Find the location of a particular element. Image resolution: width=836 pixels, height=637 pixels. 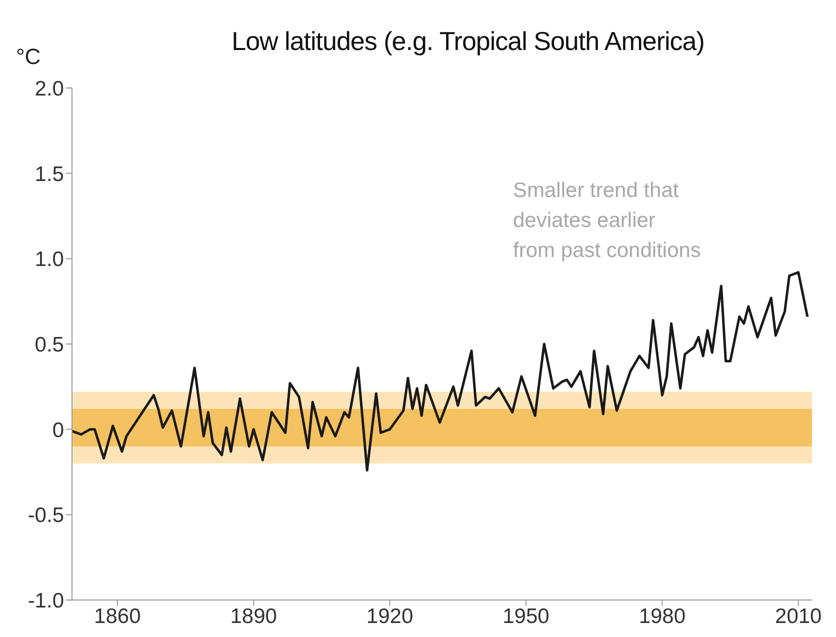

y-tick-label: 1.5 is located at coordinates (49, 174).